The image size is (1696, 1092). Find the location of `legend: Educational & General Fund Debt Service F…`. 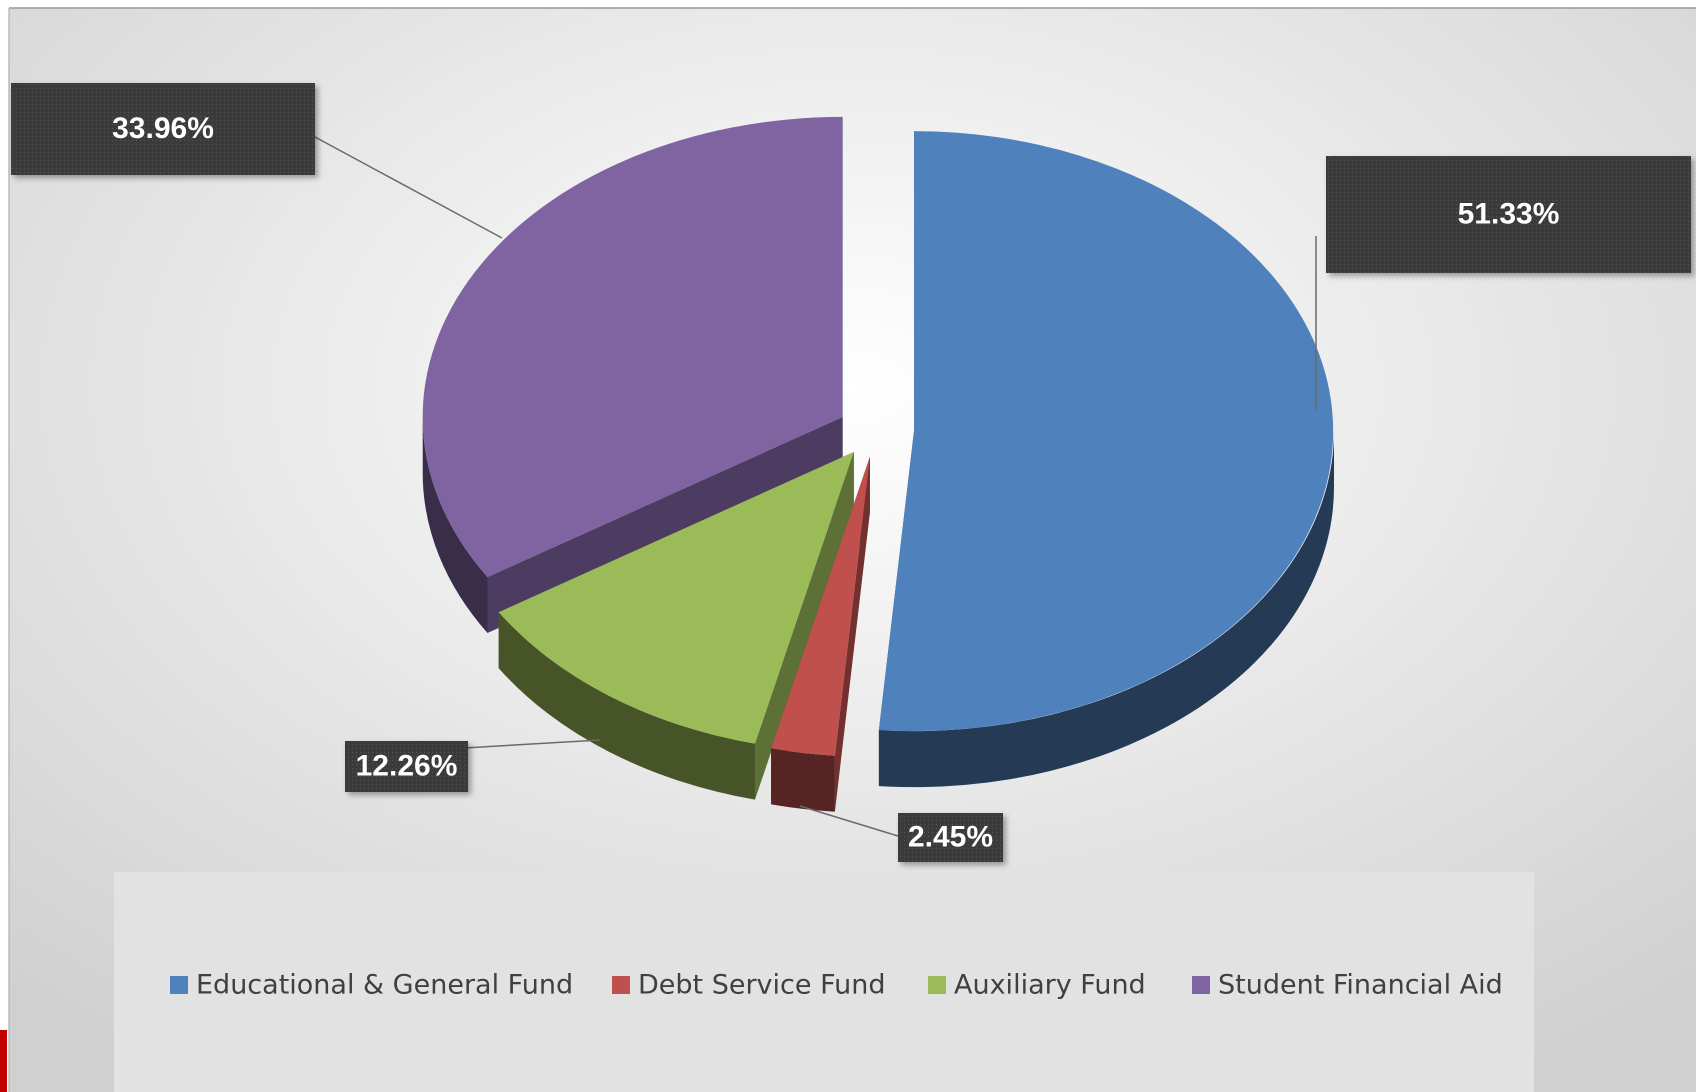

legend: Educational & General Fund Debt Service F… is located at coordinates (836, 985).